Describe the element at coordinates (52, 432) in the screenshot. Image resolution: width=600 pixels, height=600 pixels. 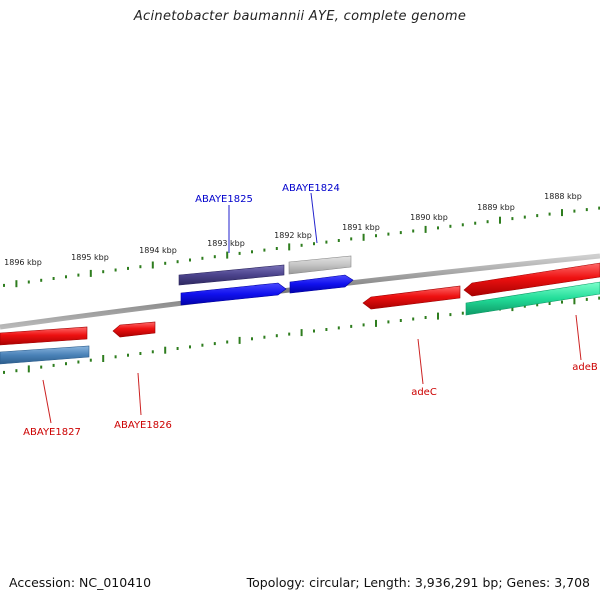
I see `gene-label-abaye1827: ABAYE1827` at that location.